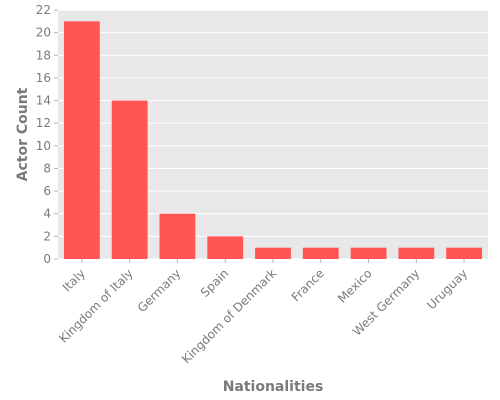 This screenshot has width=500, height=400. Describe the element at coordinates (43, 101) in the screenshot. I see `y-tick-label: 14` at that location.